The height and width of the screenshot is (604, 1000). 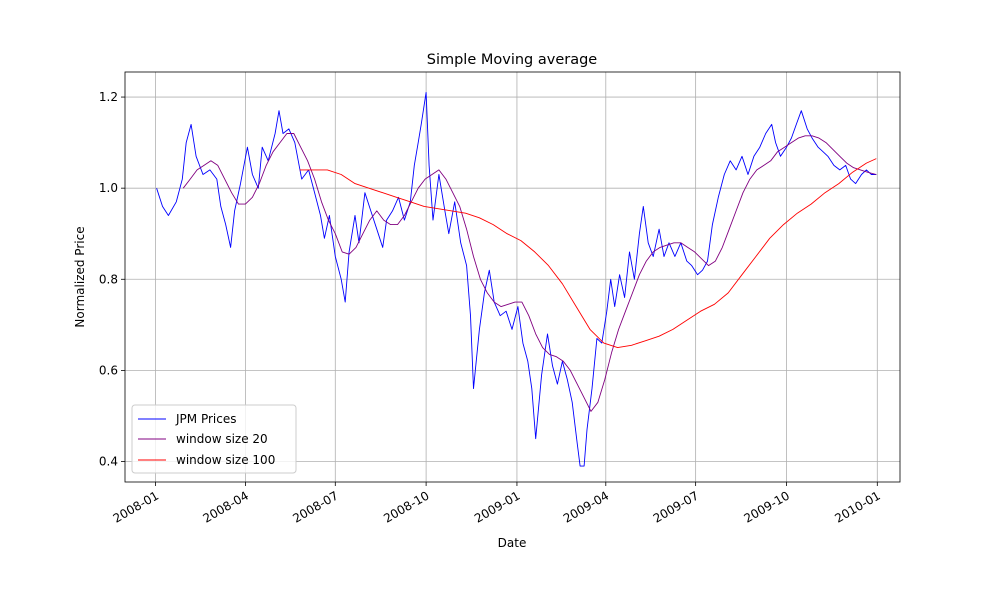 What do you see at coordinates (857, 506) in the screenshot?
I see `x-tick-label: 2010-01` at bounding box center [857, 506].